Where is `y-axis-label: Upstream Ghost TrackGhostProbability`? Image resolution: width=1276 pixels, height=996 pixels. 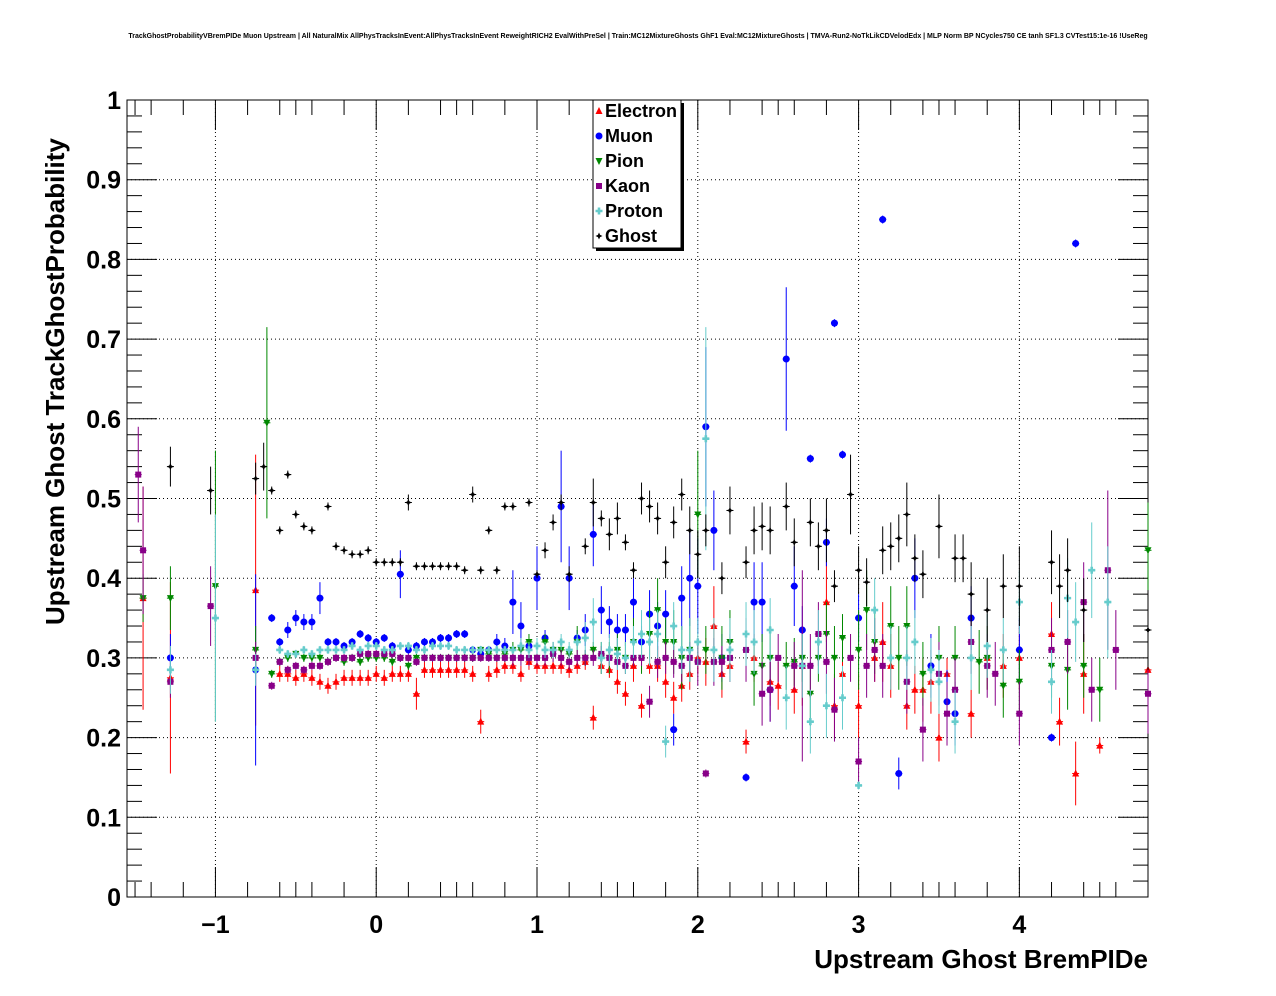 y-axis-label: Upstream Ghost TrackGhostProbability is located at coordinates (55, 381).